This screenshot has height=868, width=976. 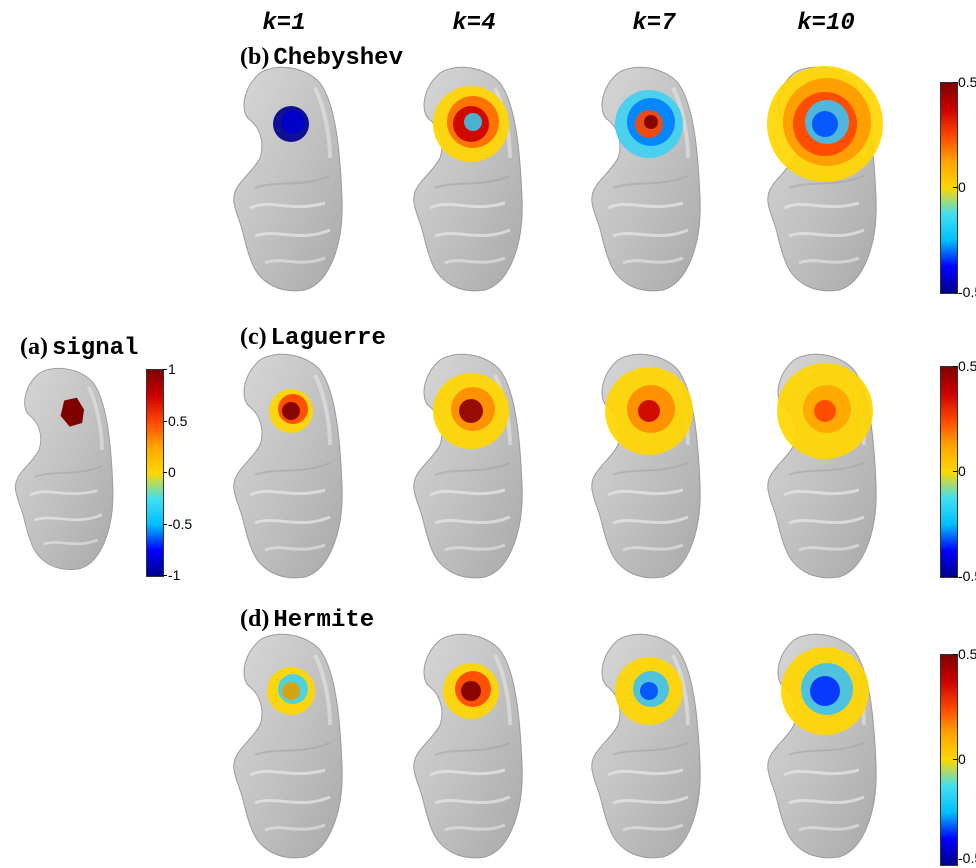 I want to click on colorbar-signal-tick: 1, so click(x=169, y=369).